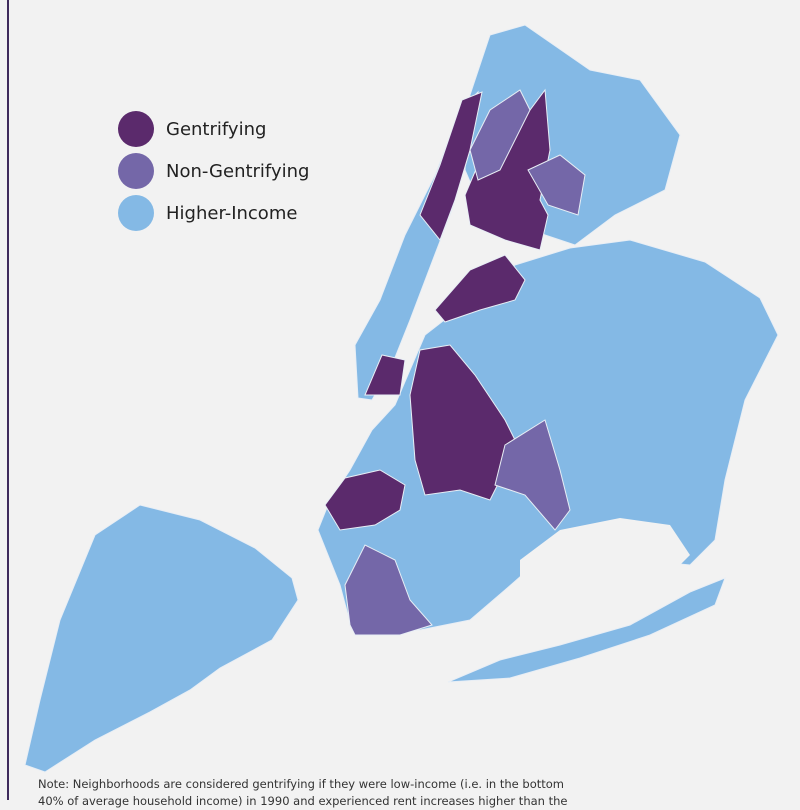 The image size is (800, 810). Describe the element at coordinates (586, 630) in the screenshot. I see `rockaway` at that location.